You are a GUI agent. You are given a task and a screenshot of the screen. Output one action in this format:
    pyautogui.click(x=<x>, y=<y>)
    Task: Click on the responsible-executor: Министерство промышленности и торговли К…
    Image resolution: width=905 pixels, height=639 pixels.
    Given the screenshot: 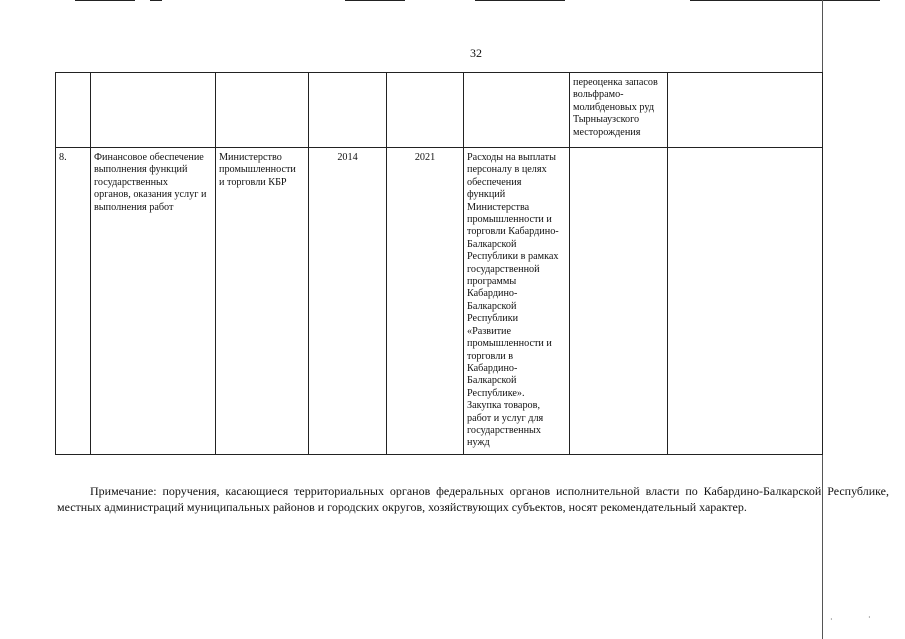 What is the action you would take?
    pyautogui.click(x=262, y=301)
    